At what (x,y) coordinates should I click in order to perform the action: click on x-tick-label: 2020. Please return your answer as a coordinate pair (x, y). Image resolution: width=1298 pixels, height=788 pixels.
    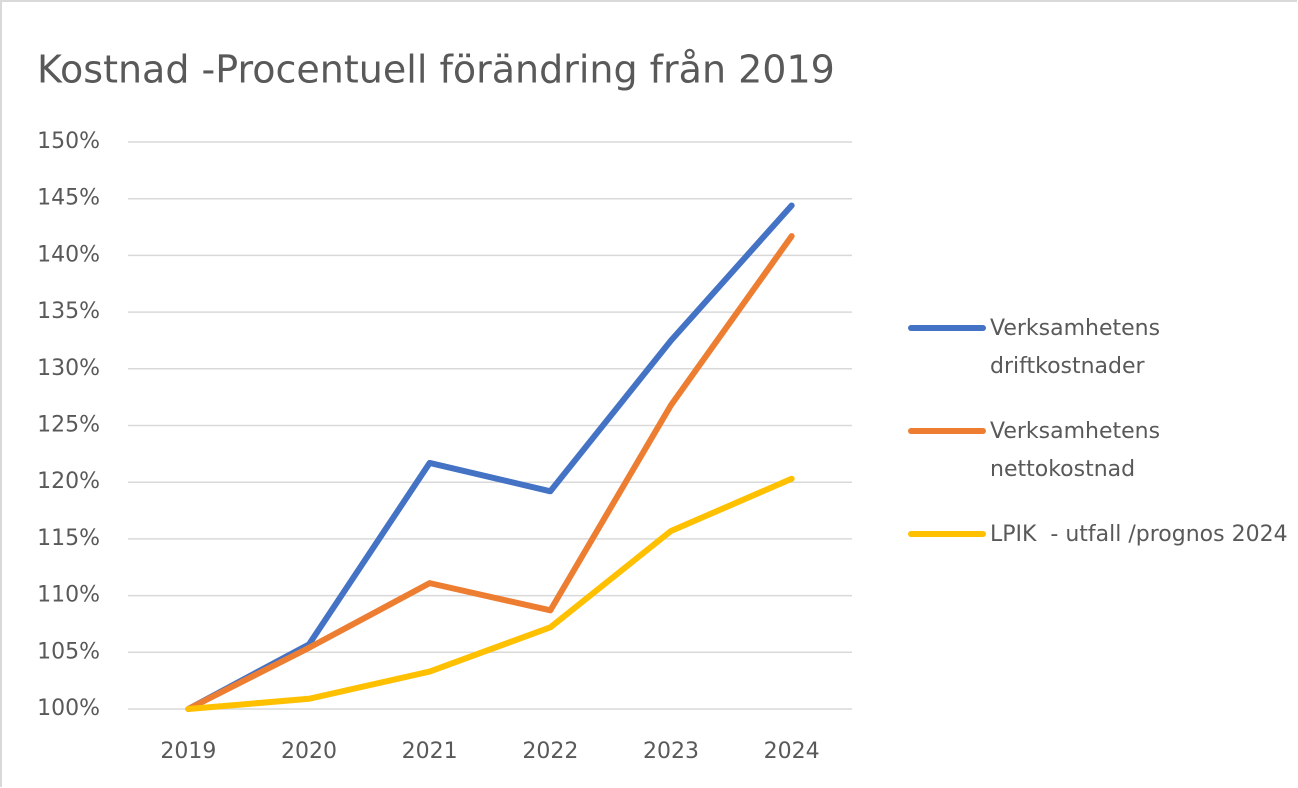
    Looking at the image, I should click on (309, 751).